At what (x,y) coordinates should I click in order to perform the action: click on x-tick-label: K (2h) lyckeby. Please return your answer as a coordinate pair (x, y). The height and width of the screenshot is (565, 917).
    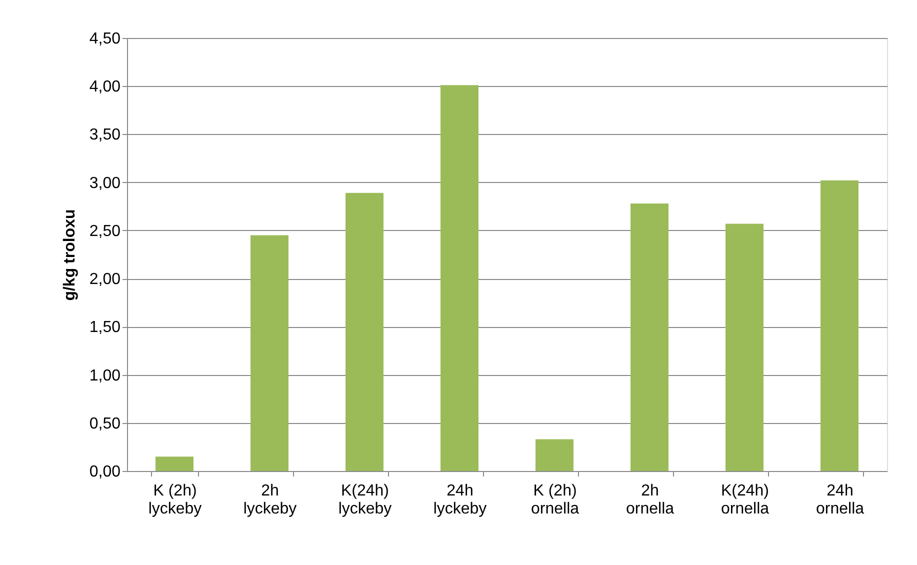
    Looking at the image, I should click on (175, 500).